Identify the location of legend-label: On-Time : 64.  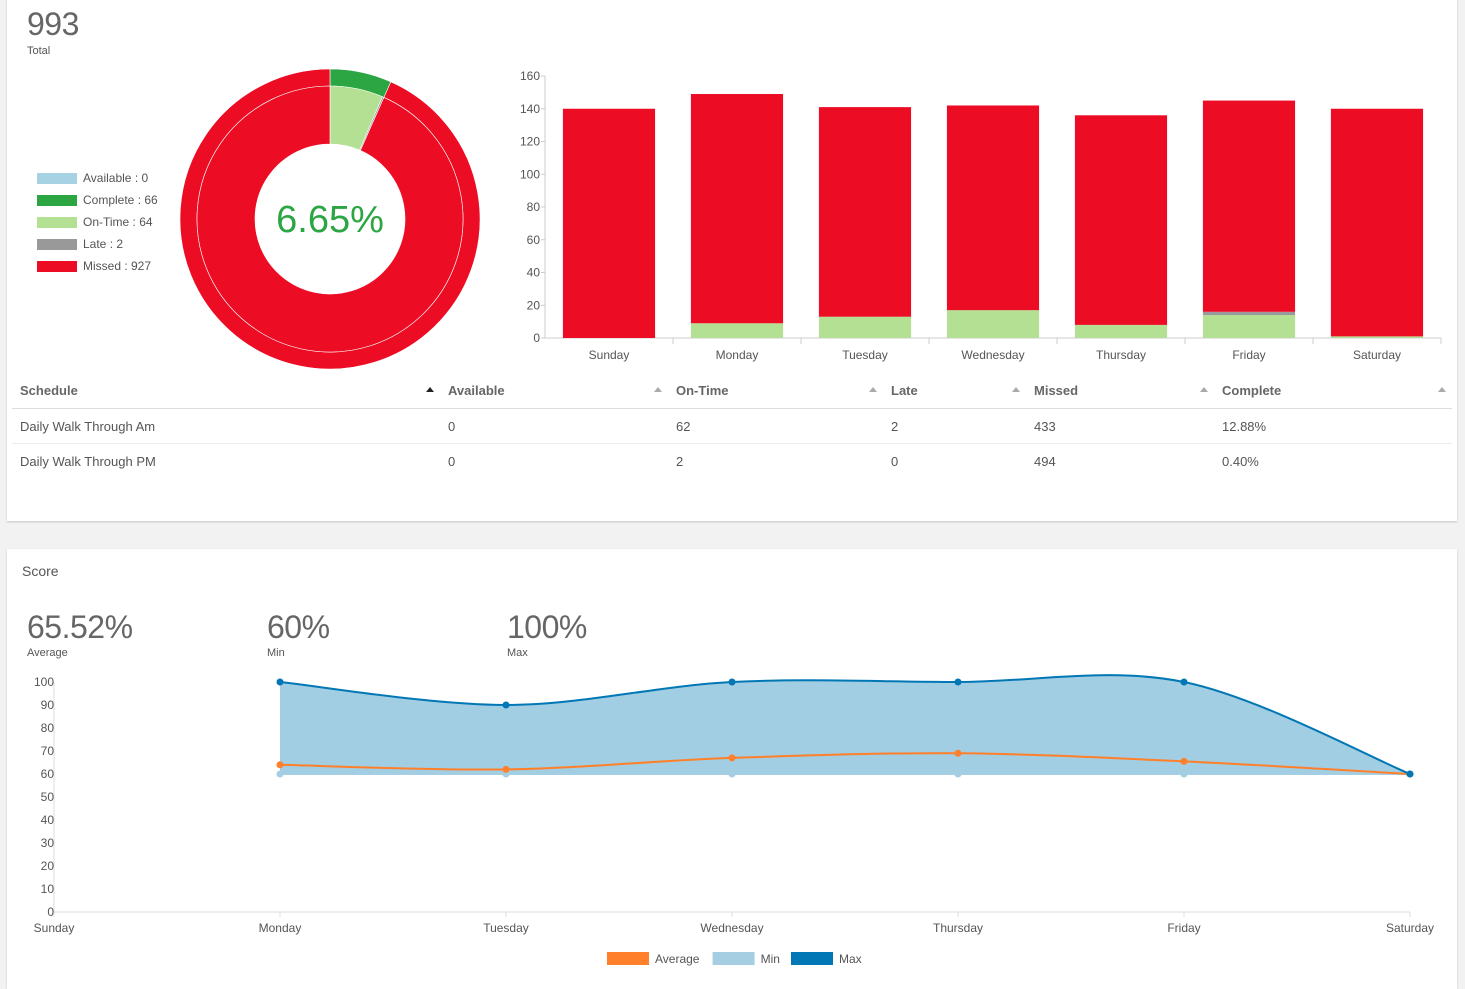
(118, 222).